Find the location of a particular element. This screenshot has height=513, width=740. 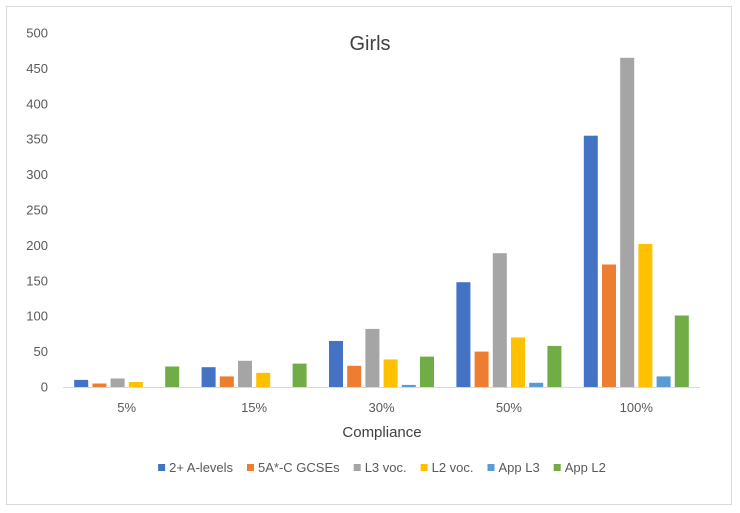

y-tick-label: 200 is located at coordinates (37, 245).